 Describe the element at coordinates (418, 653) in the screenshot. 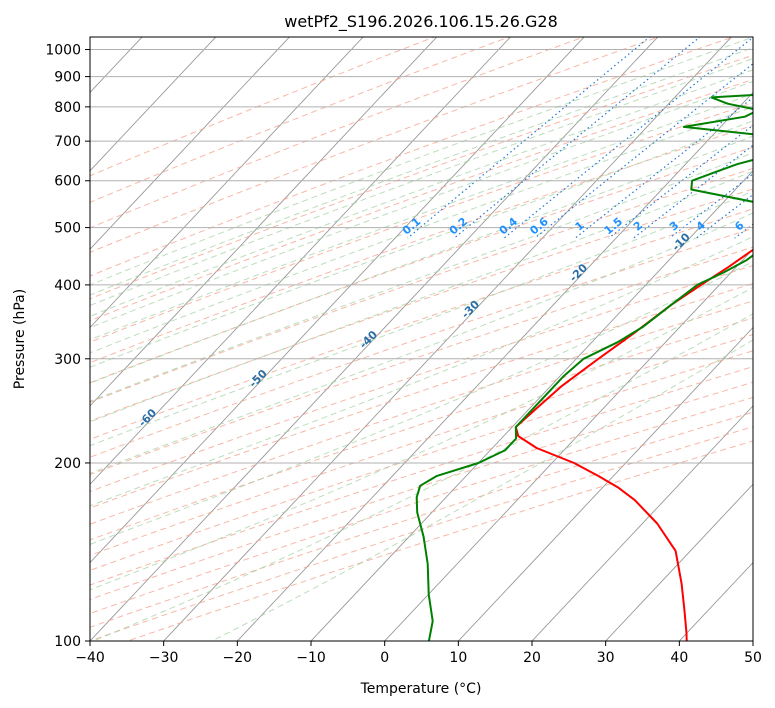

I see `x-axis-ticks: −40 −30 −20 −10 0 10 20 30 40 50` at that location.